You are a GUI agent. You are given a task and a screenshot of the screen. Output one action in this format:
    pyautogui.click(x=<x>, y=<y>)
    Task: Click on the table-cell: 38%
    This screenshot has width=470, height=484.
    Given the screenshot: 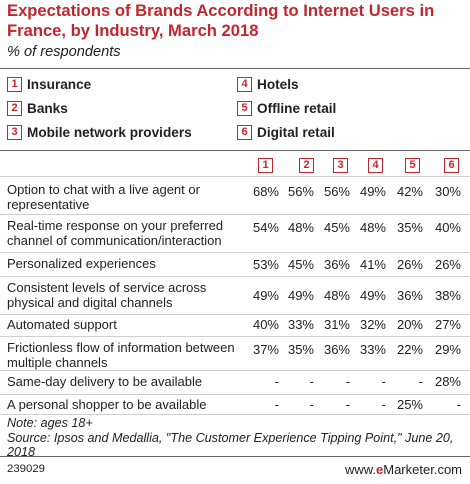 What is the action you would take?
    pyautogui.click(x=447, y=295)
    